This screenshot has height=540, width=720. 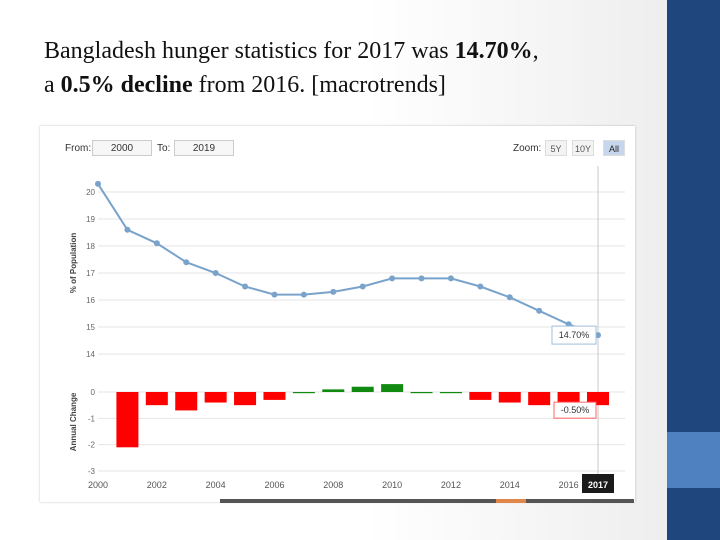 I want to click on x-tick-label: 2000, so click(x=98, y=485).